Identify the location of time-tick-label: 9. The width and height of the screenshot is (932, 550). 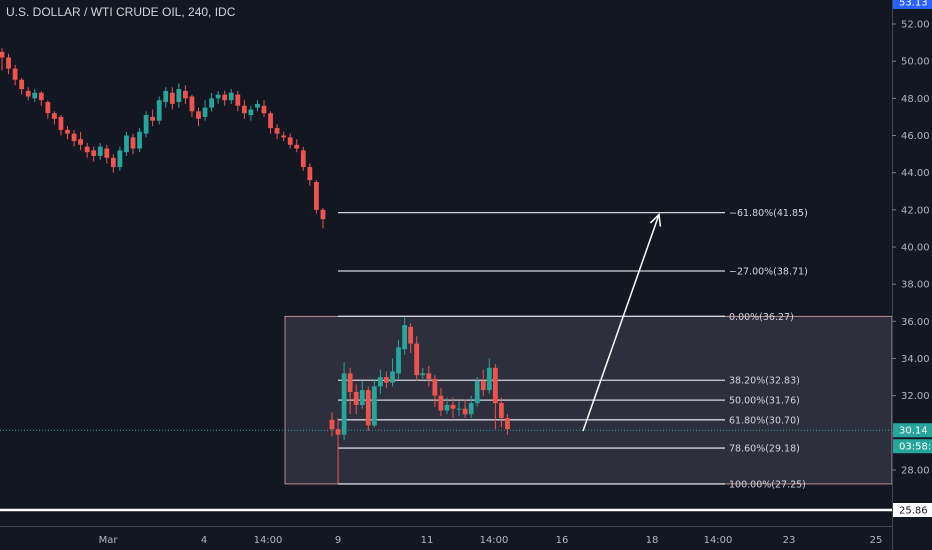
(338, 540).